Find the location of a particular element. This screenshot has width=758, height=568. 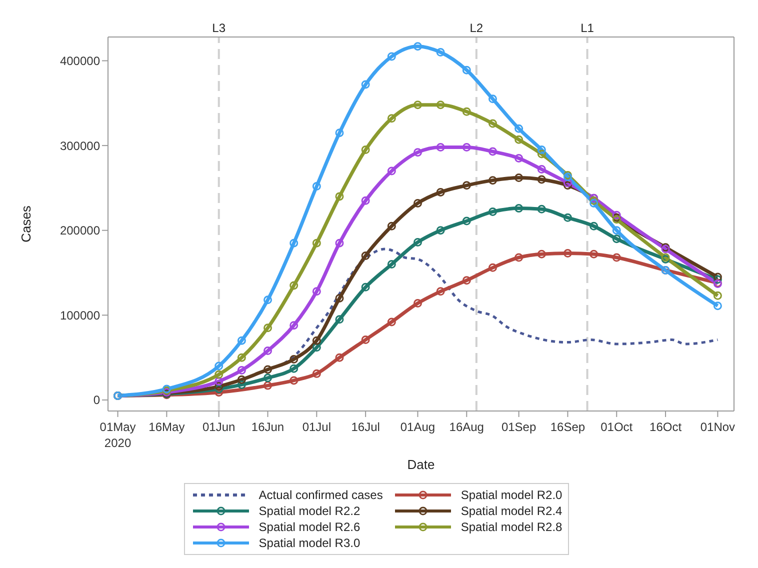

legend-label: Spatial model R2.0 is located at coordinates (511, 495).